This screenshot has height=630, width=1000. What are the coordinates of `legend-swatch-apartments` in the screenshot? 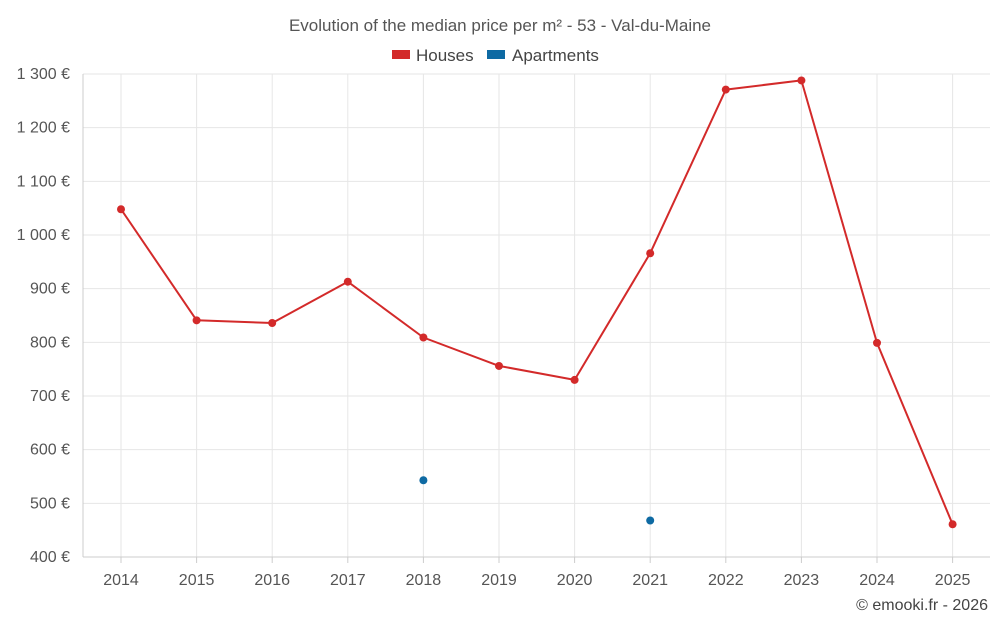 It's located at (496, 54).